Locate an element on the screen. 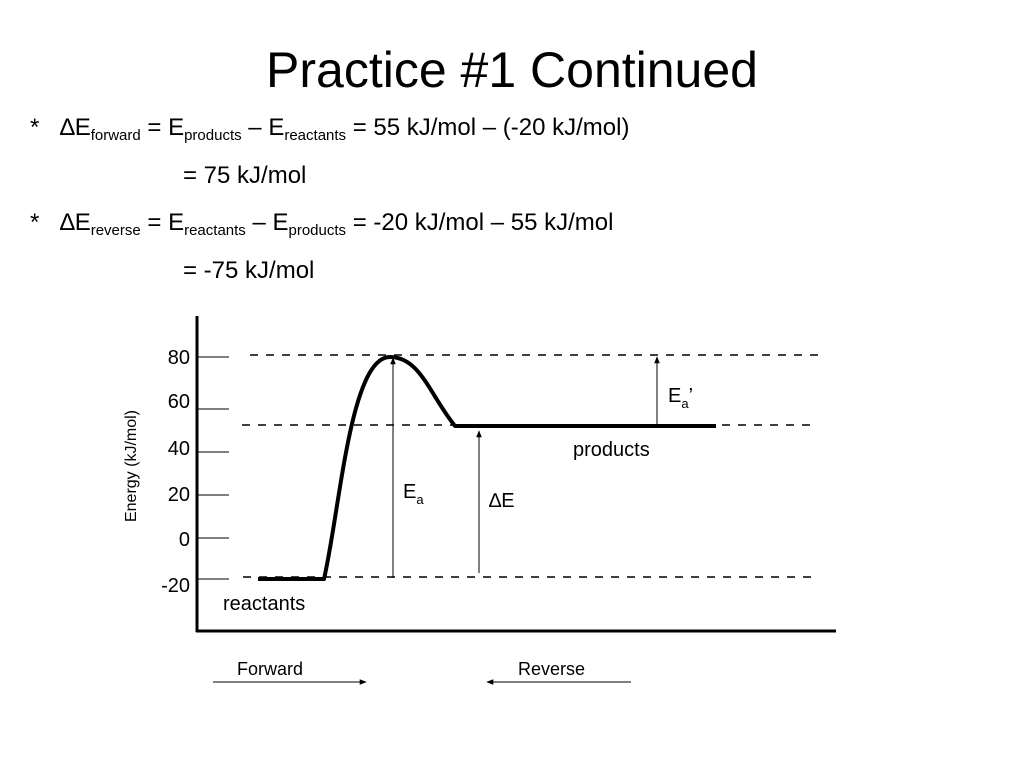 This screenshot has height=768, width=1024. ea-prime-label: Ea’ is located at coordinates (680, 398).